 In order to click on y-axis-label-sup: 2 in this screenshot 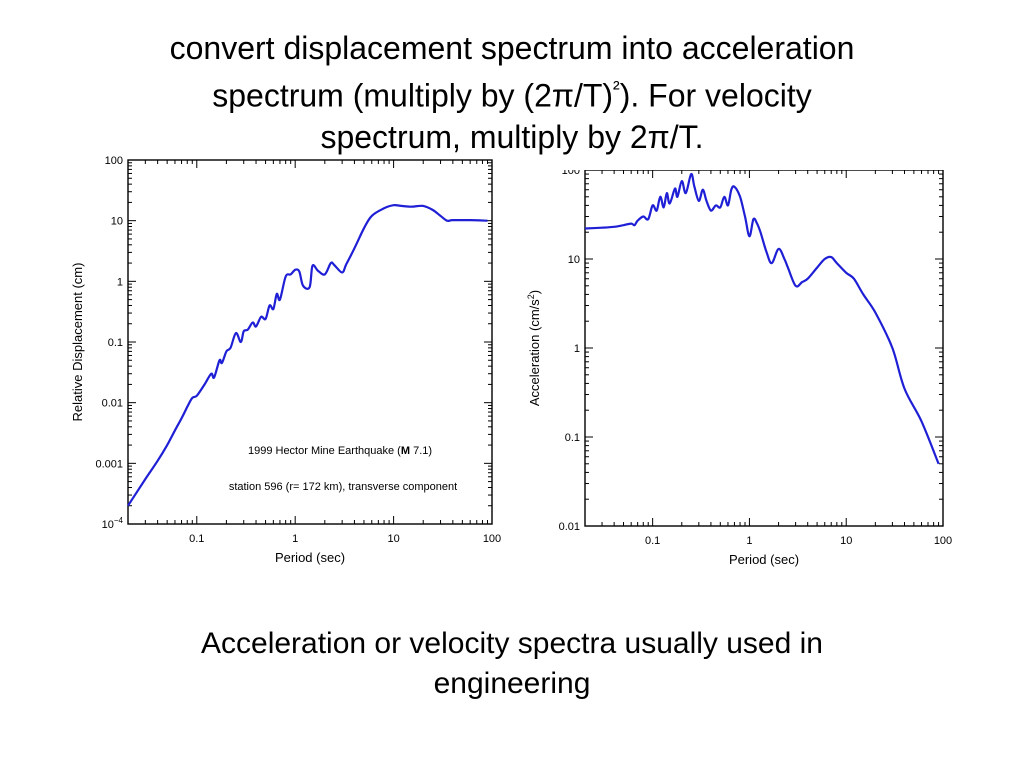, I will do `click(531, 296)`.